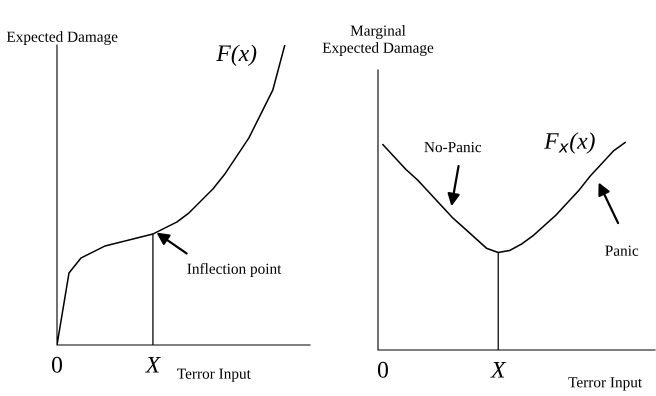 This screenshot has width=656, height=396. I want to click on series-label: F$_{x}$(x), so click(569, 143).